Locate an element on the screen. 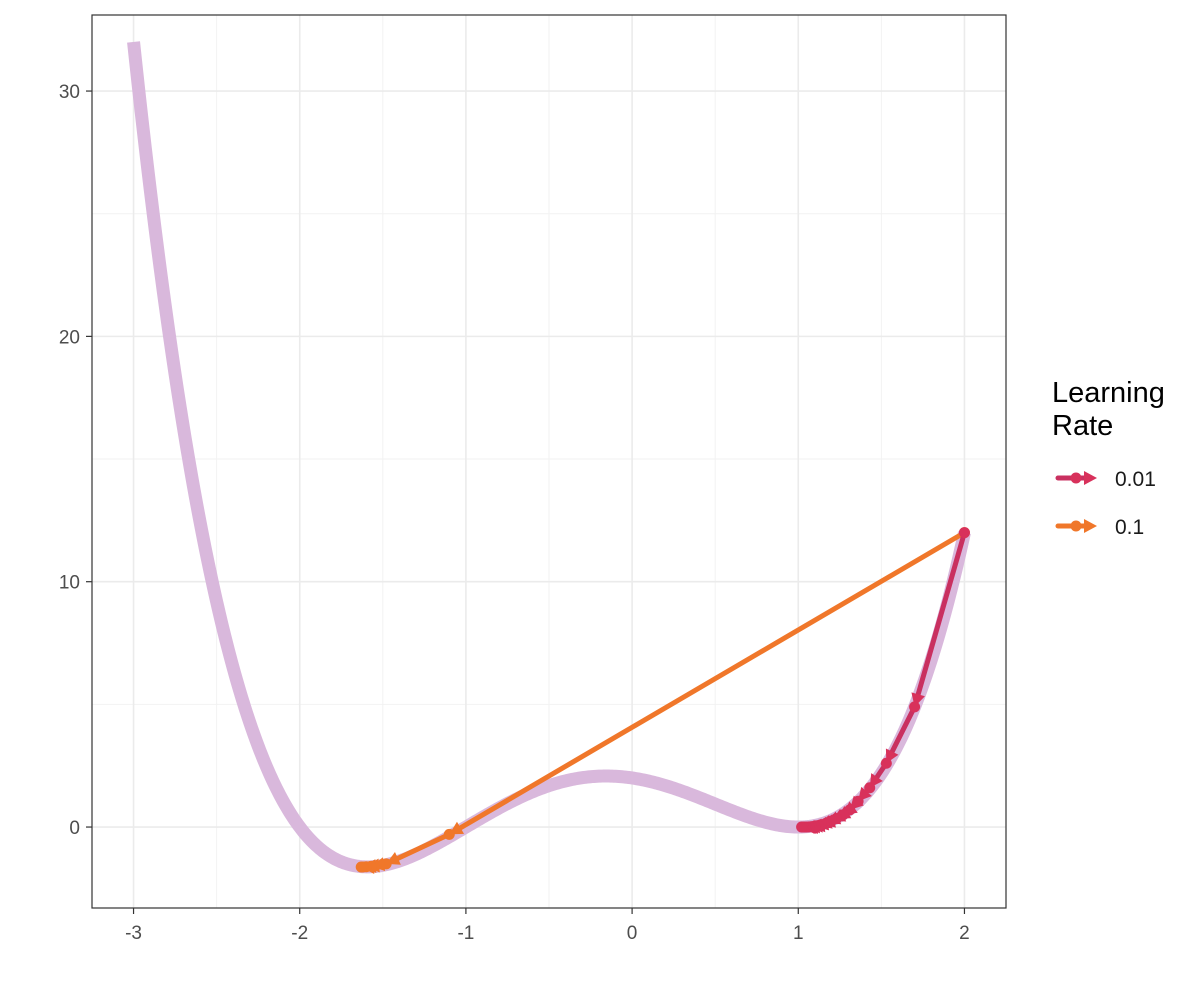 Image resolution: width=1200 pixels, height=1000 pixels. legend: Learning Rate 0.01 0.1 is located at coordinates (1108, 458).